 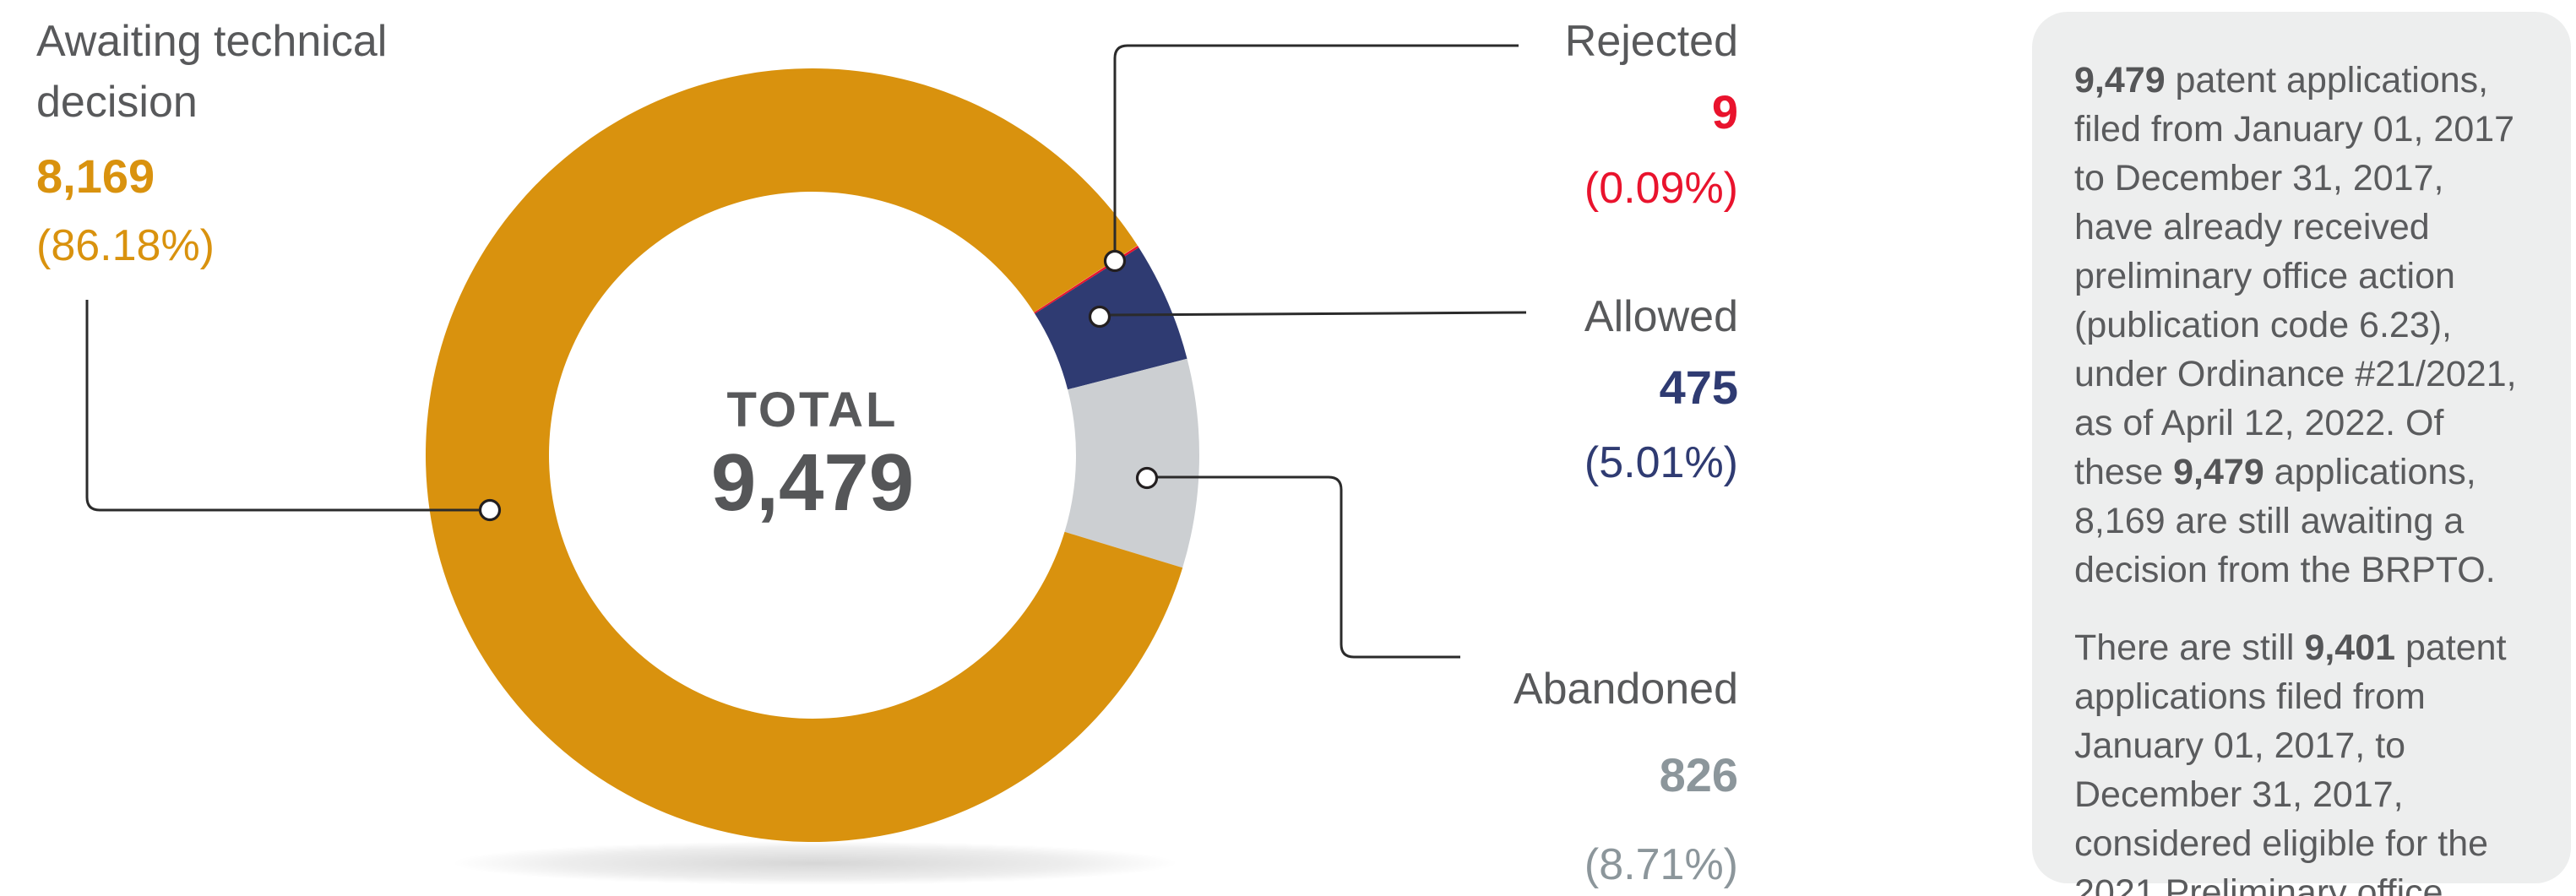 What do you see at coordinates (211, 42) in the screenshot?
I see `callout-awaiting-label-line1: Awaiting technical` at bounding box center [211, 42].